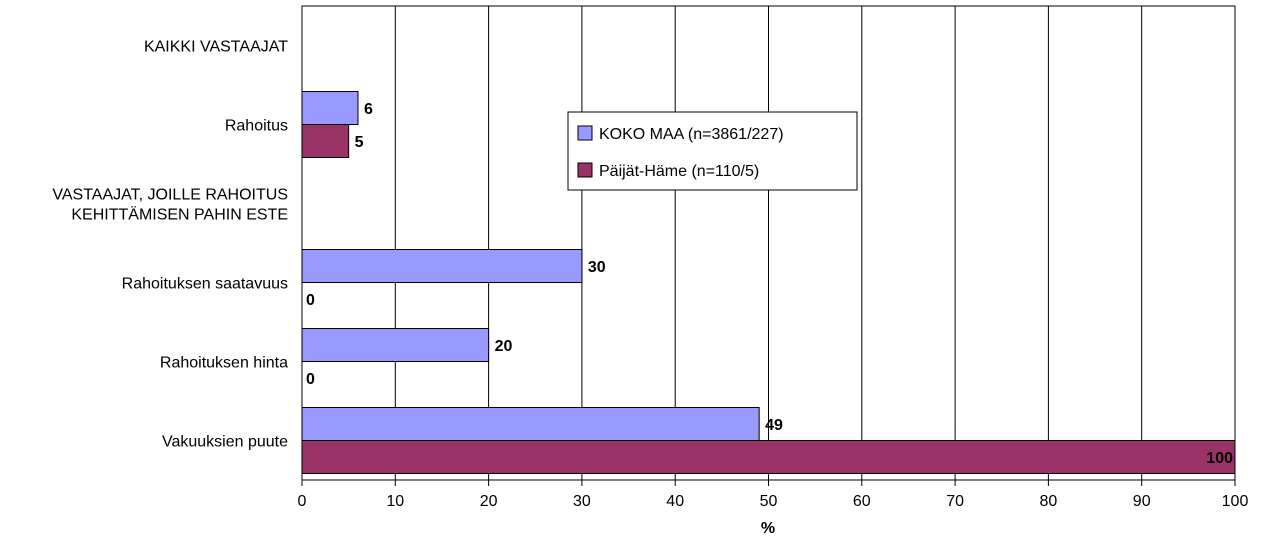  I want to click on data-label: 49, so click(774, 425).